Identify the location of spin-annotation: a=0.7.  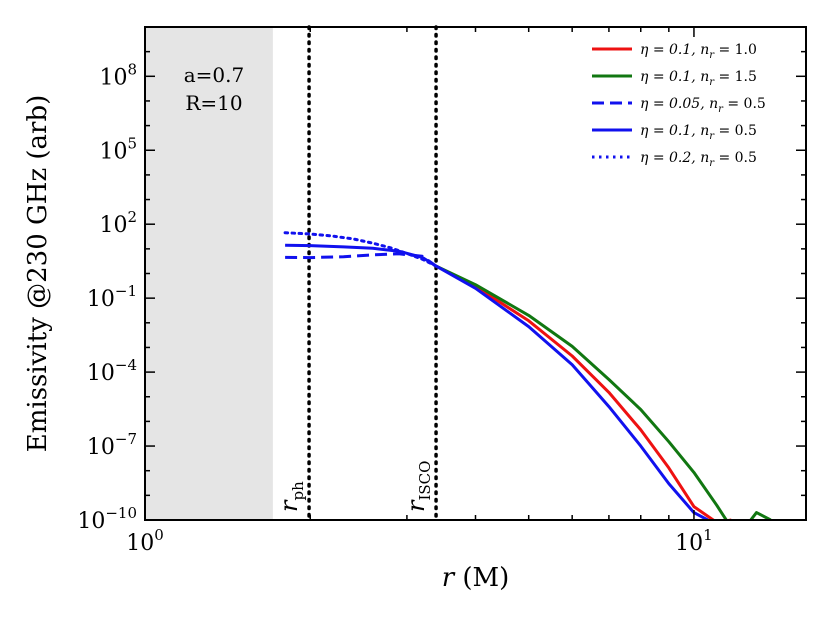
(214, 75).